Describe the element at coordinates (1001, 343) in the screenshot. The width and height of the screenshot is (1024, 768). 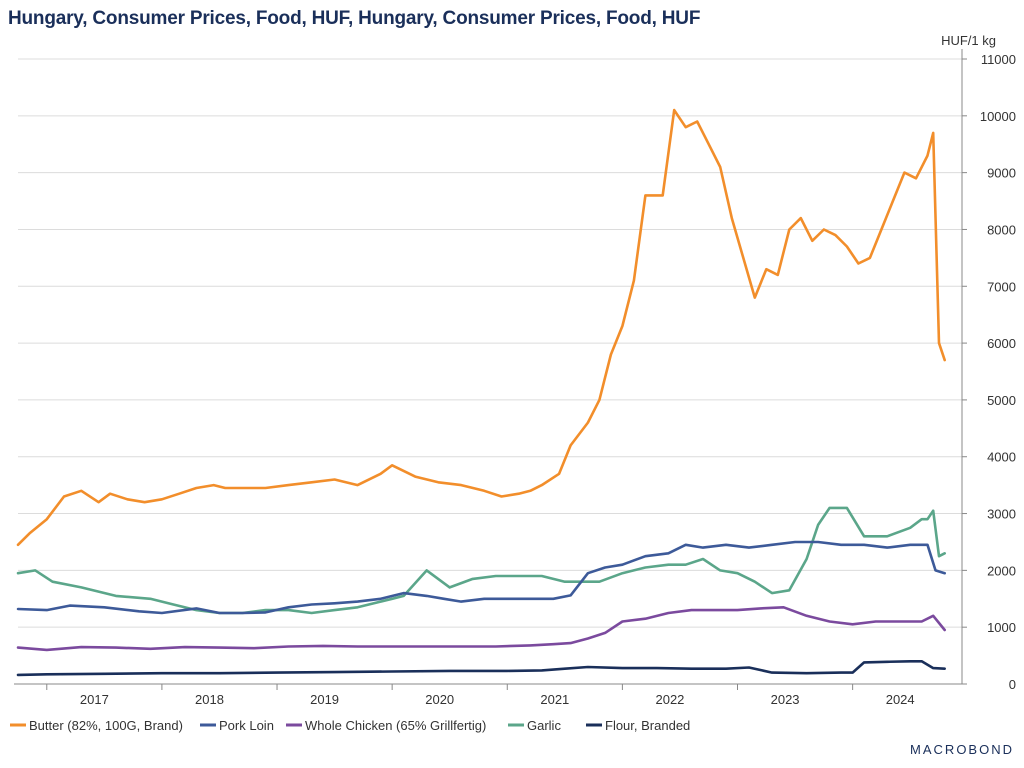
I see `y-tick-label: 6000` at that location.